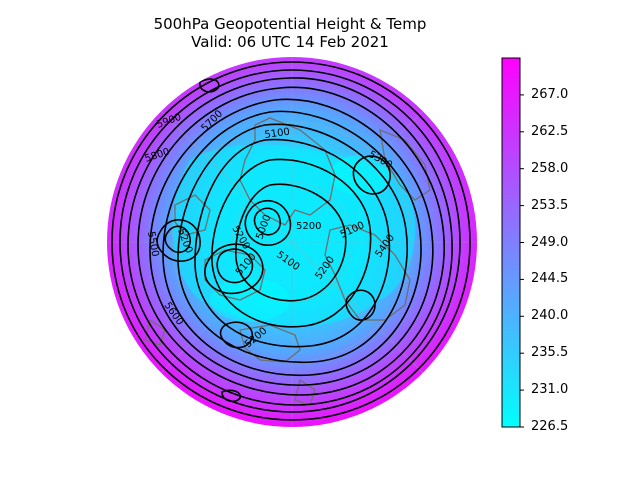 The height and width of the screenshot is (480, 640). What do you see at coordinates (550, 131) in the screenshot?
I see `colorbar-tick-label: 262.5` at bounding box center [550, 131].